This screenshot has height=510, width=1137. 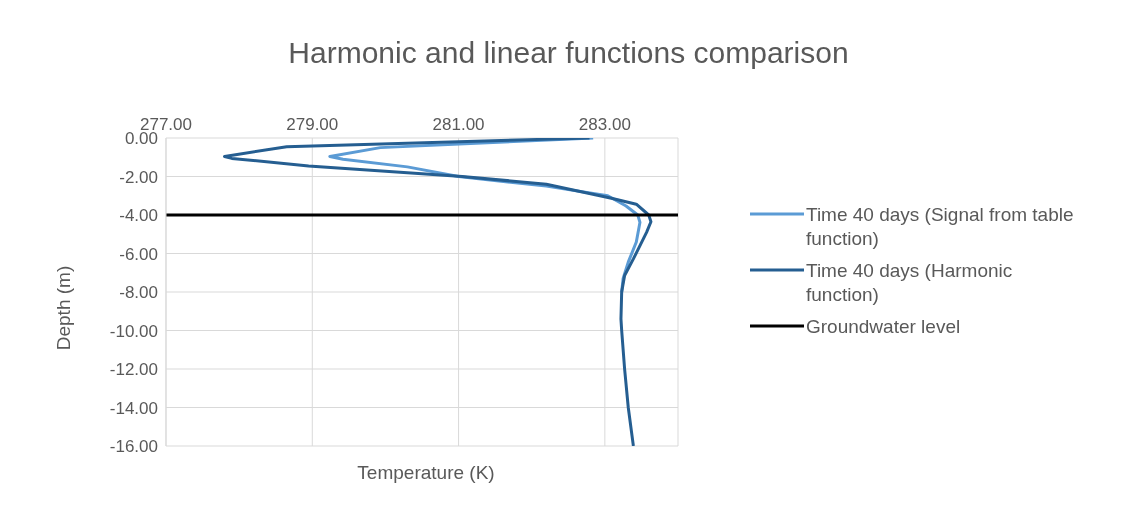 I want to click on y-tick-label: -10.00, so click(x=133, y=331).